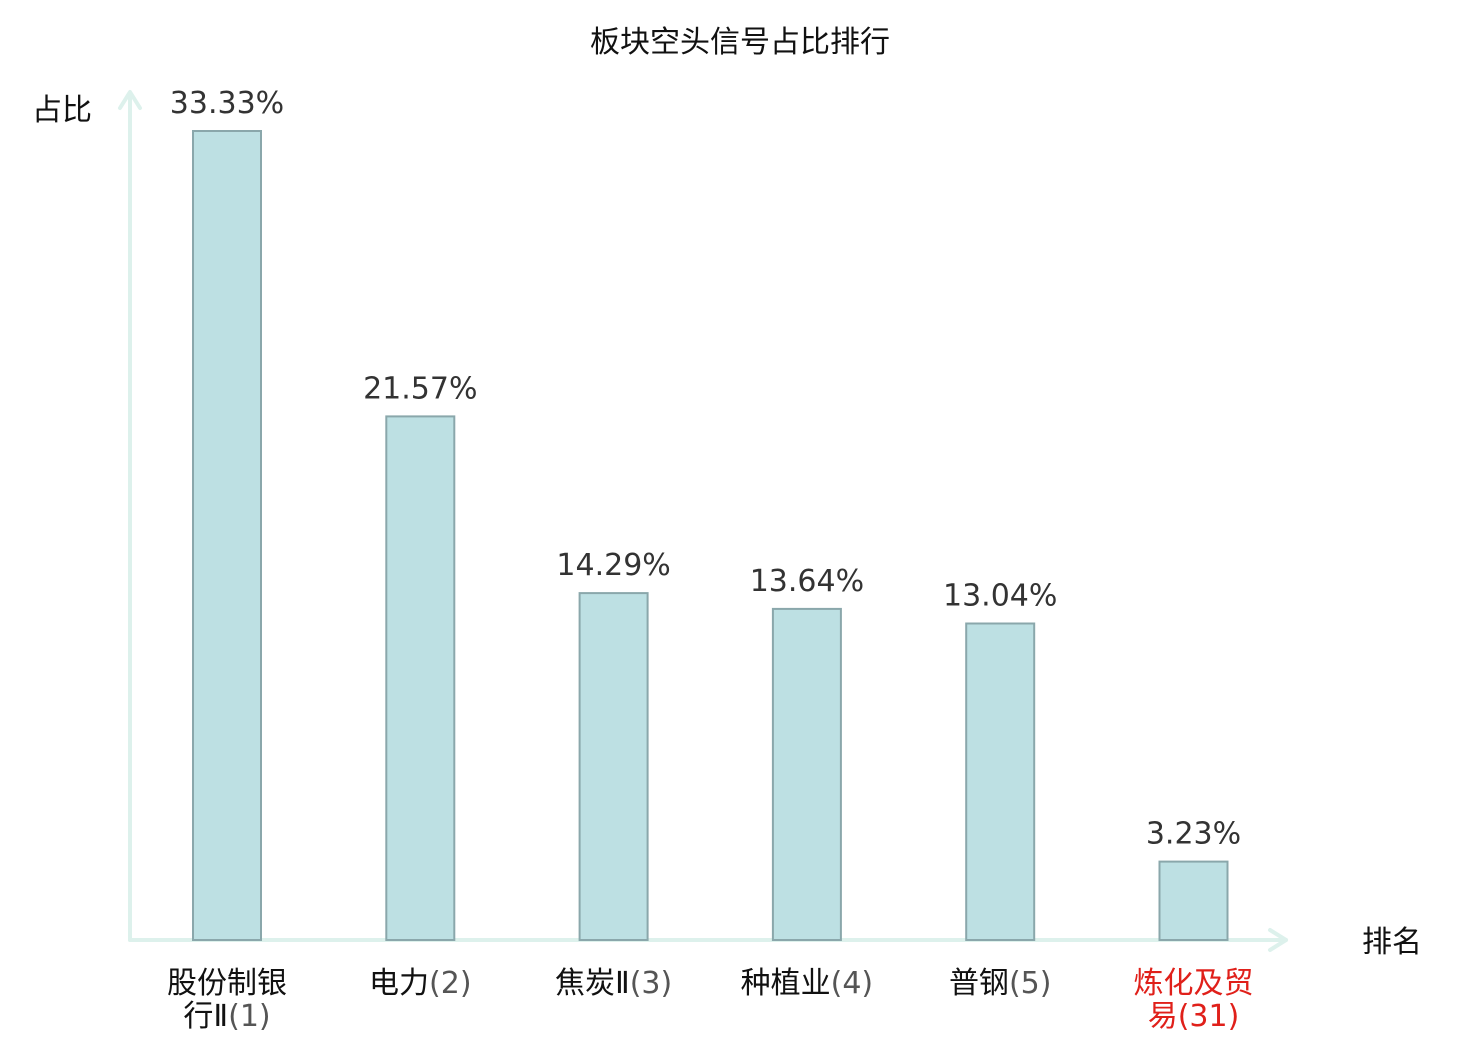  I want to click on category-label-3: 焦炭Ⅱ(3), so click(613, 983).